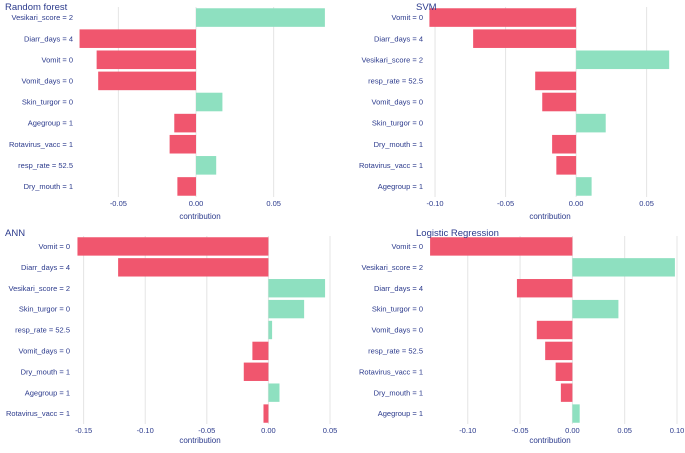  What do you see at coordinates (36, 7) in the screenshot?
I see `chart-title: Random forest` at bounding box center [36, 7].